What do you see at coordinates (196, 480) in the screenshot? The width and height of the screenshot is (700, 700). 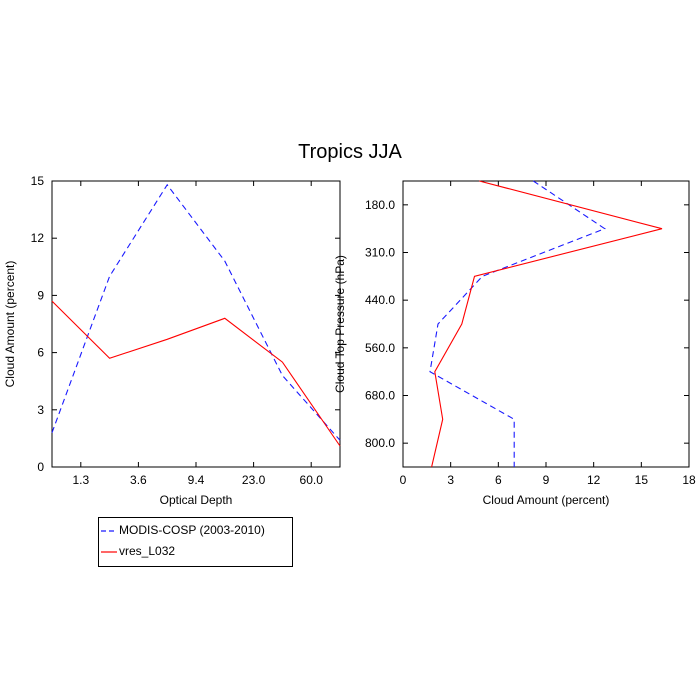 I see `left-x-tick-label: 9.4` at bounding box center [196, 480].